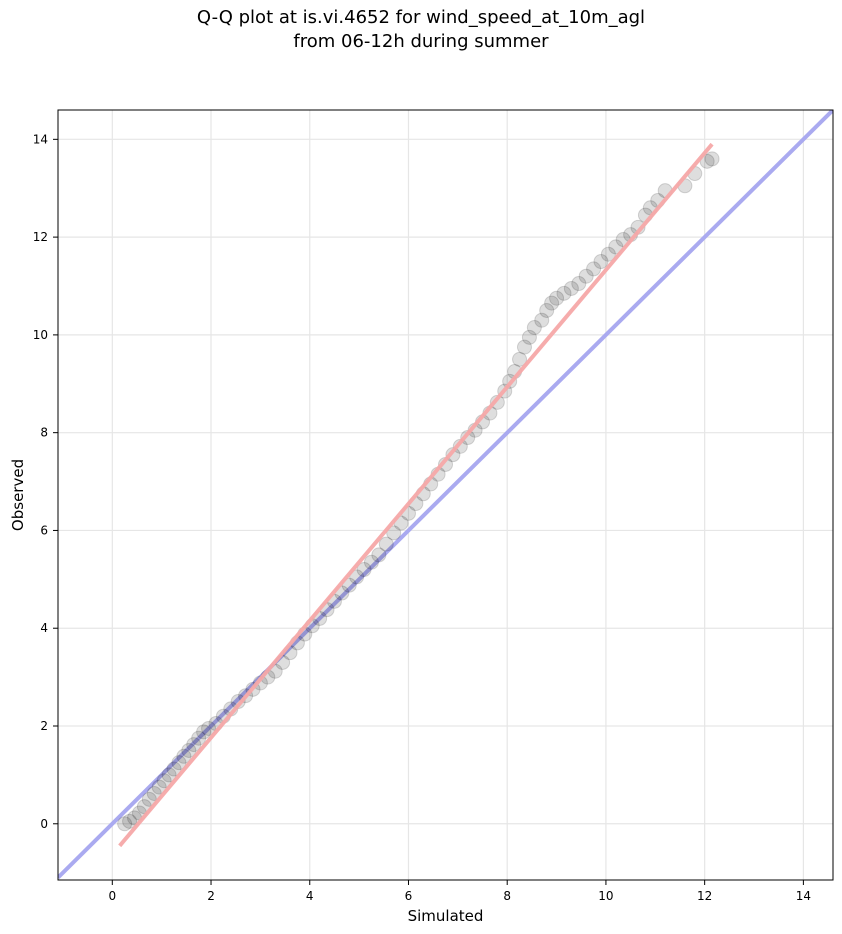 Image resolution: width=842 pixels, height=934 pixels. I want to click on y-tick-label-6: 12, so click(40, 237).